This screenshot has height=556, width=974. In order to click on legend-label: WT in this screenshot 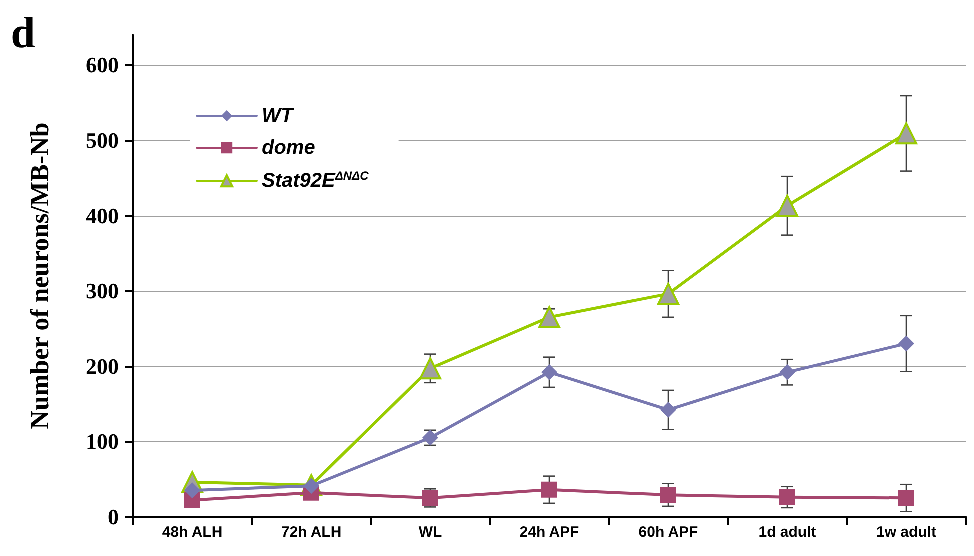, I will do `click(278, 116)`.